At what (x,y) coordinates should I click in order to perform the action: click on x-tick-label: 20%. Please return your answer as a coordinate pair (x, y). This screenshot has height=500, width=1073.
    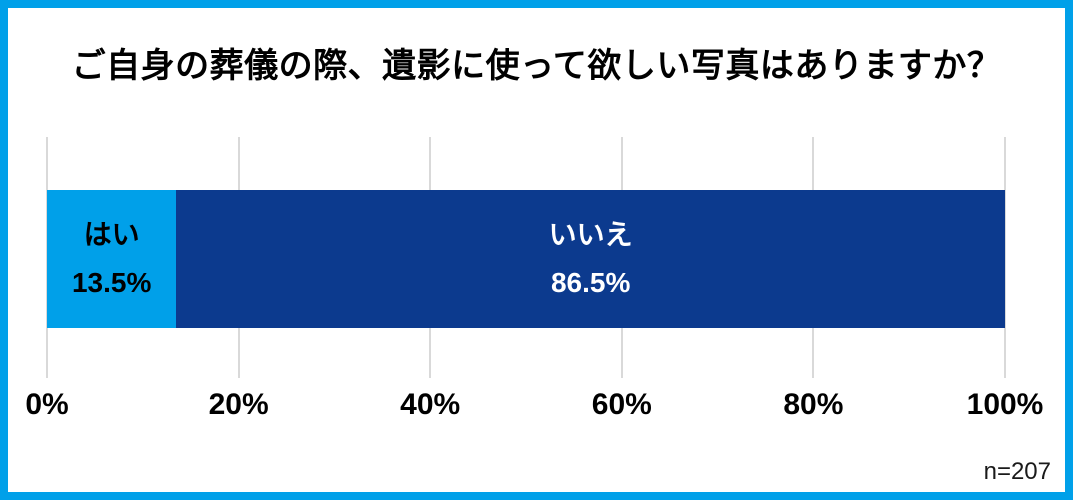
    Looking at the image, I should click on (238, 404).